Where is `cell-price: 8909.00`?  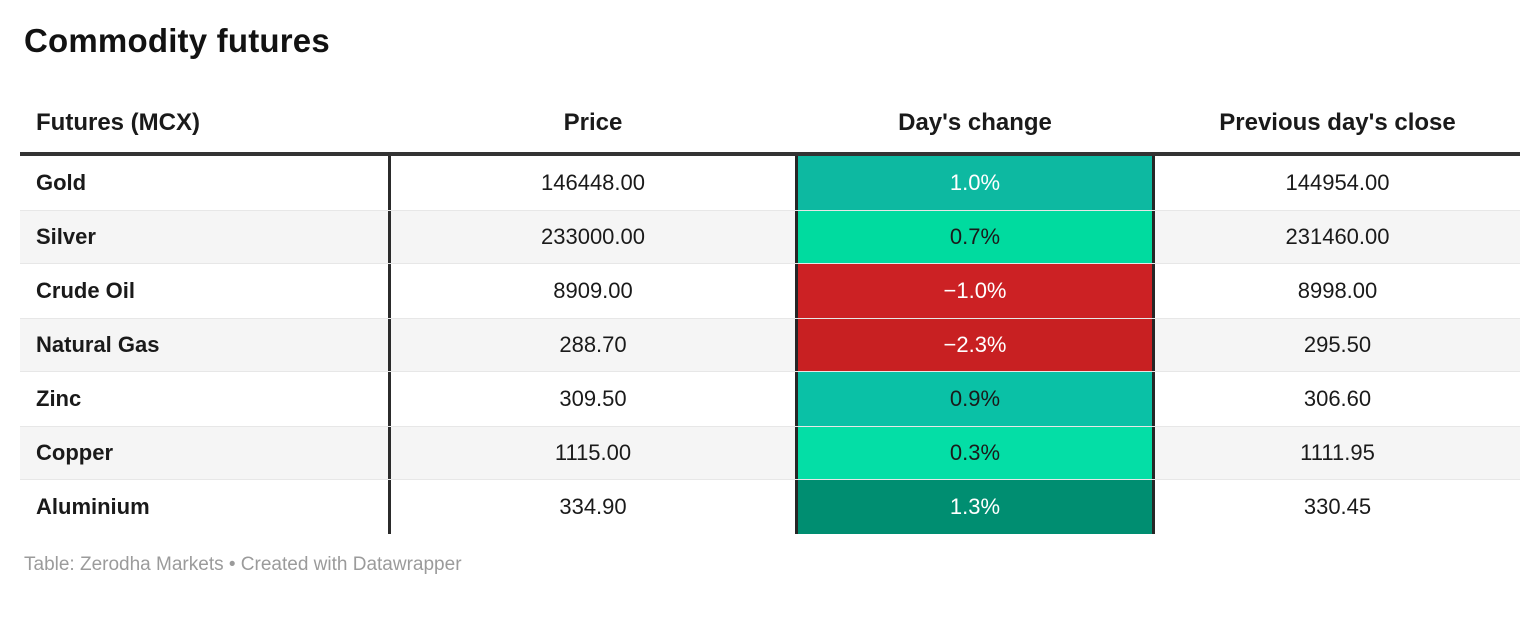 cell-price: 8909.00 is located at coordinates (593, 290).